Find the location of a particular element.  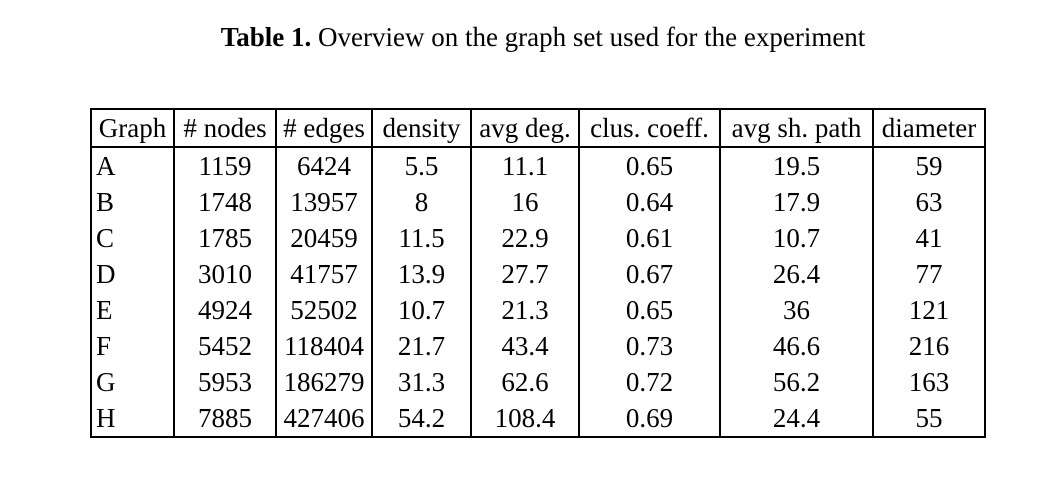

nodes-cell: 3010 is located at coordinates (225, 274).